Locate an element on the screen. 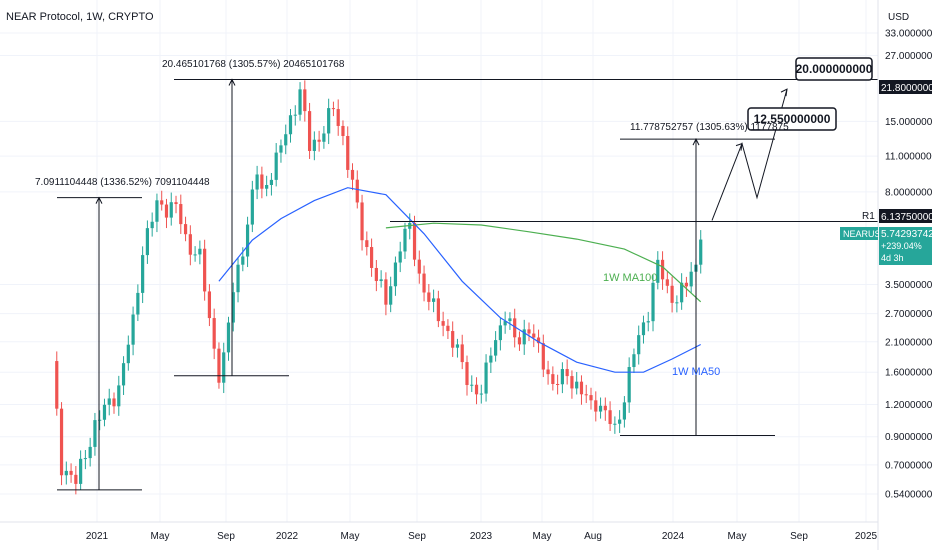 The width and height of the screenshot is (932, 550). svg-text: 4d 3h is located at coordinates (892, 258).